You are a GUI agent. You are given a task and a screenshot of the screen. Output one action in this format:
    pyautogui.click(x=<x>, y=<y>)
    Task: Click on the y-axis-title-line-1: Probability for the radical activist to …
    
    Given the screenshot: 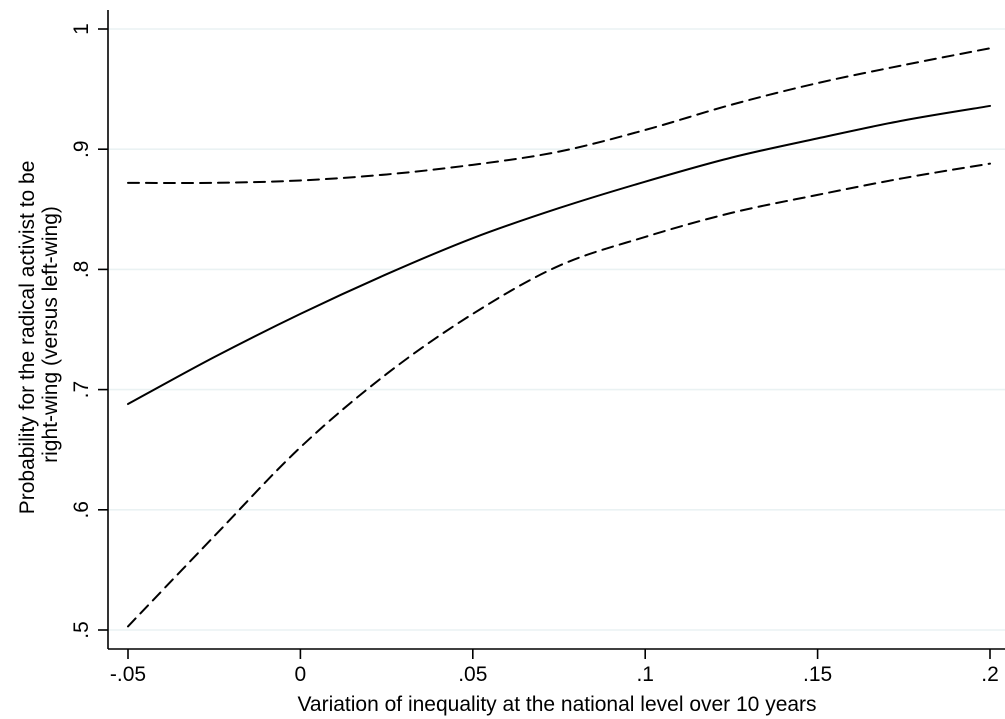 What is the action you would take?
    pyautogui.click(x=27, y=338)
    